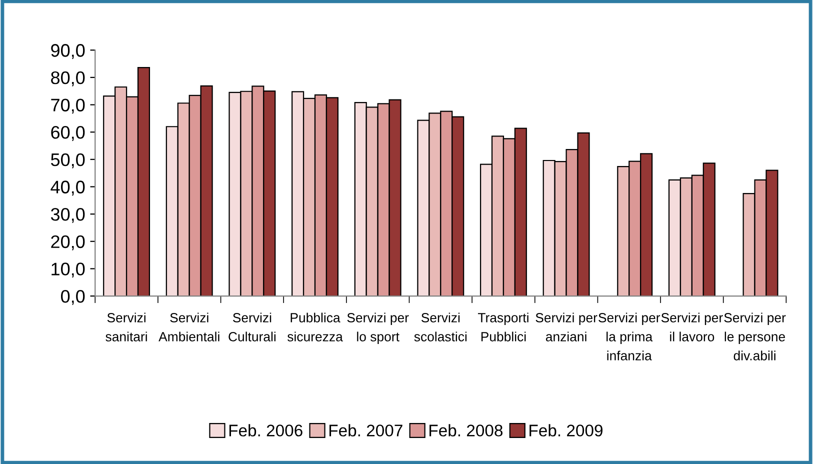 Image resolution: width=813 pixels, height=464 pixels. I want to click on y-tick-label: 20,0, so click(68, 242).